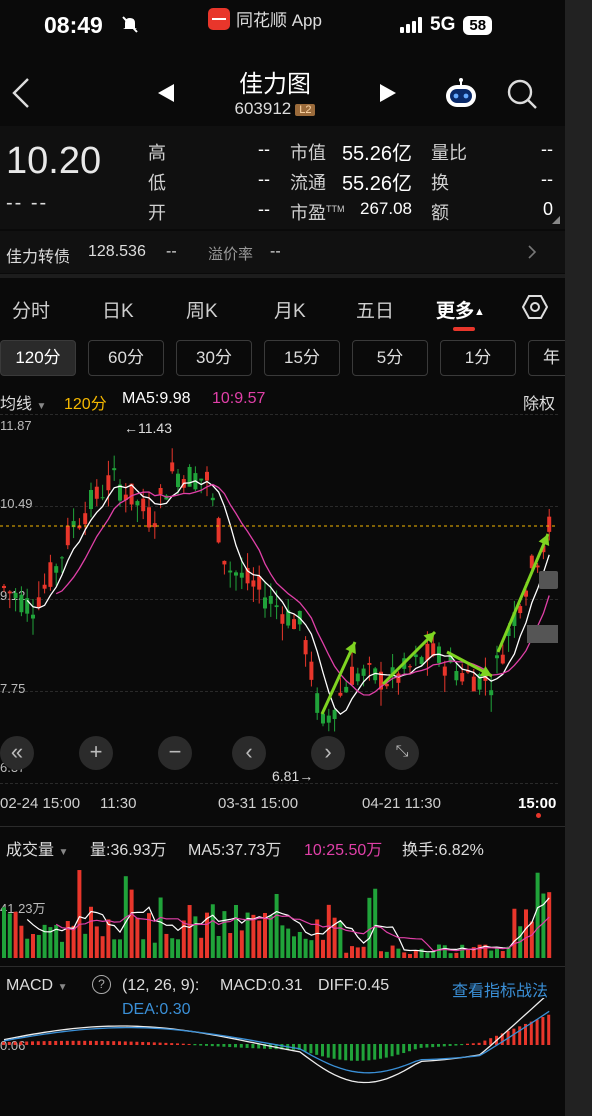 The image size is (592, 1116). Describe the element at coordinates (478, 25) in the screenshot. I see `battery-level: 58` at that location.